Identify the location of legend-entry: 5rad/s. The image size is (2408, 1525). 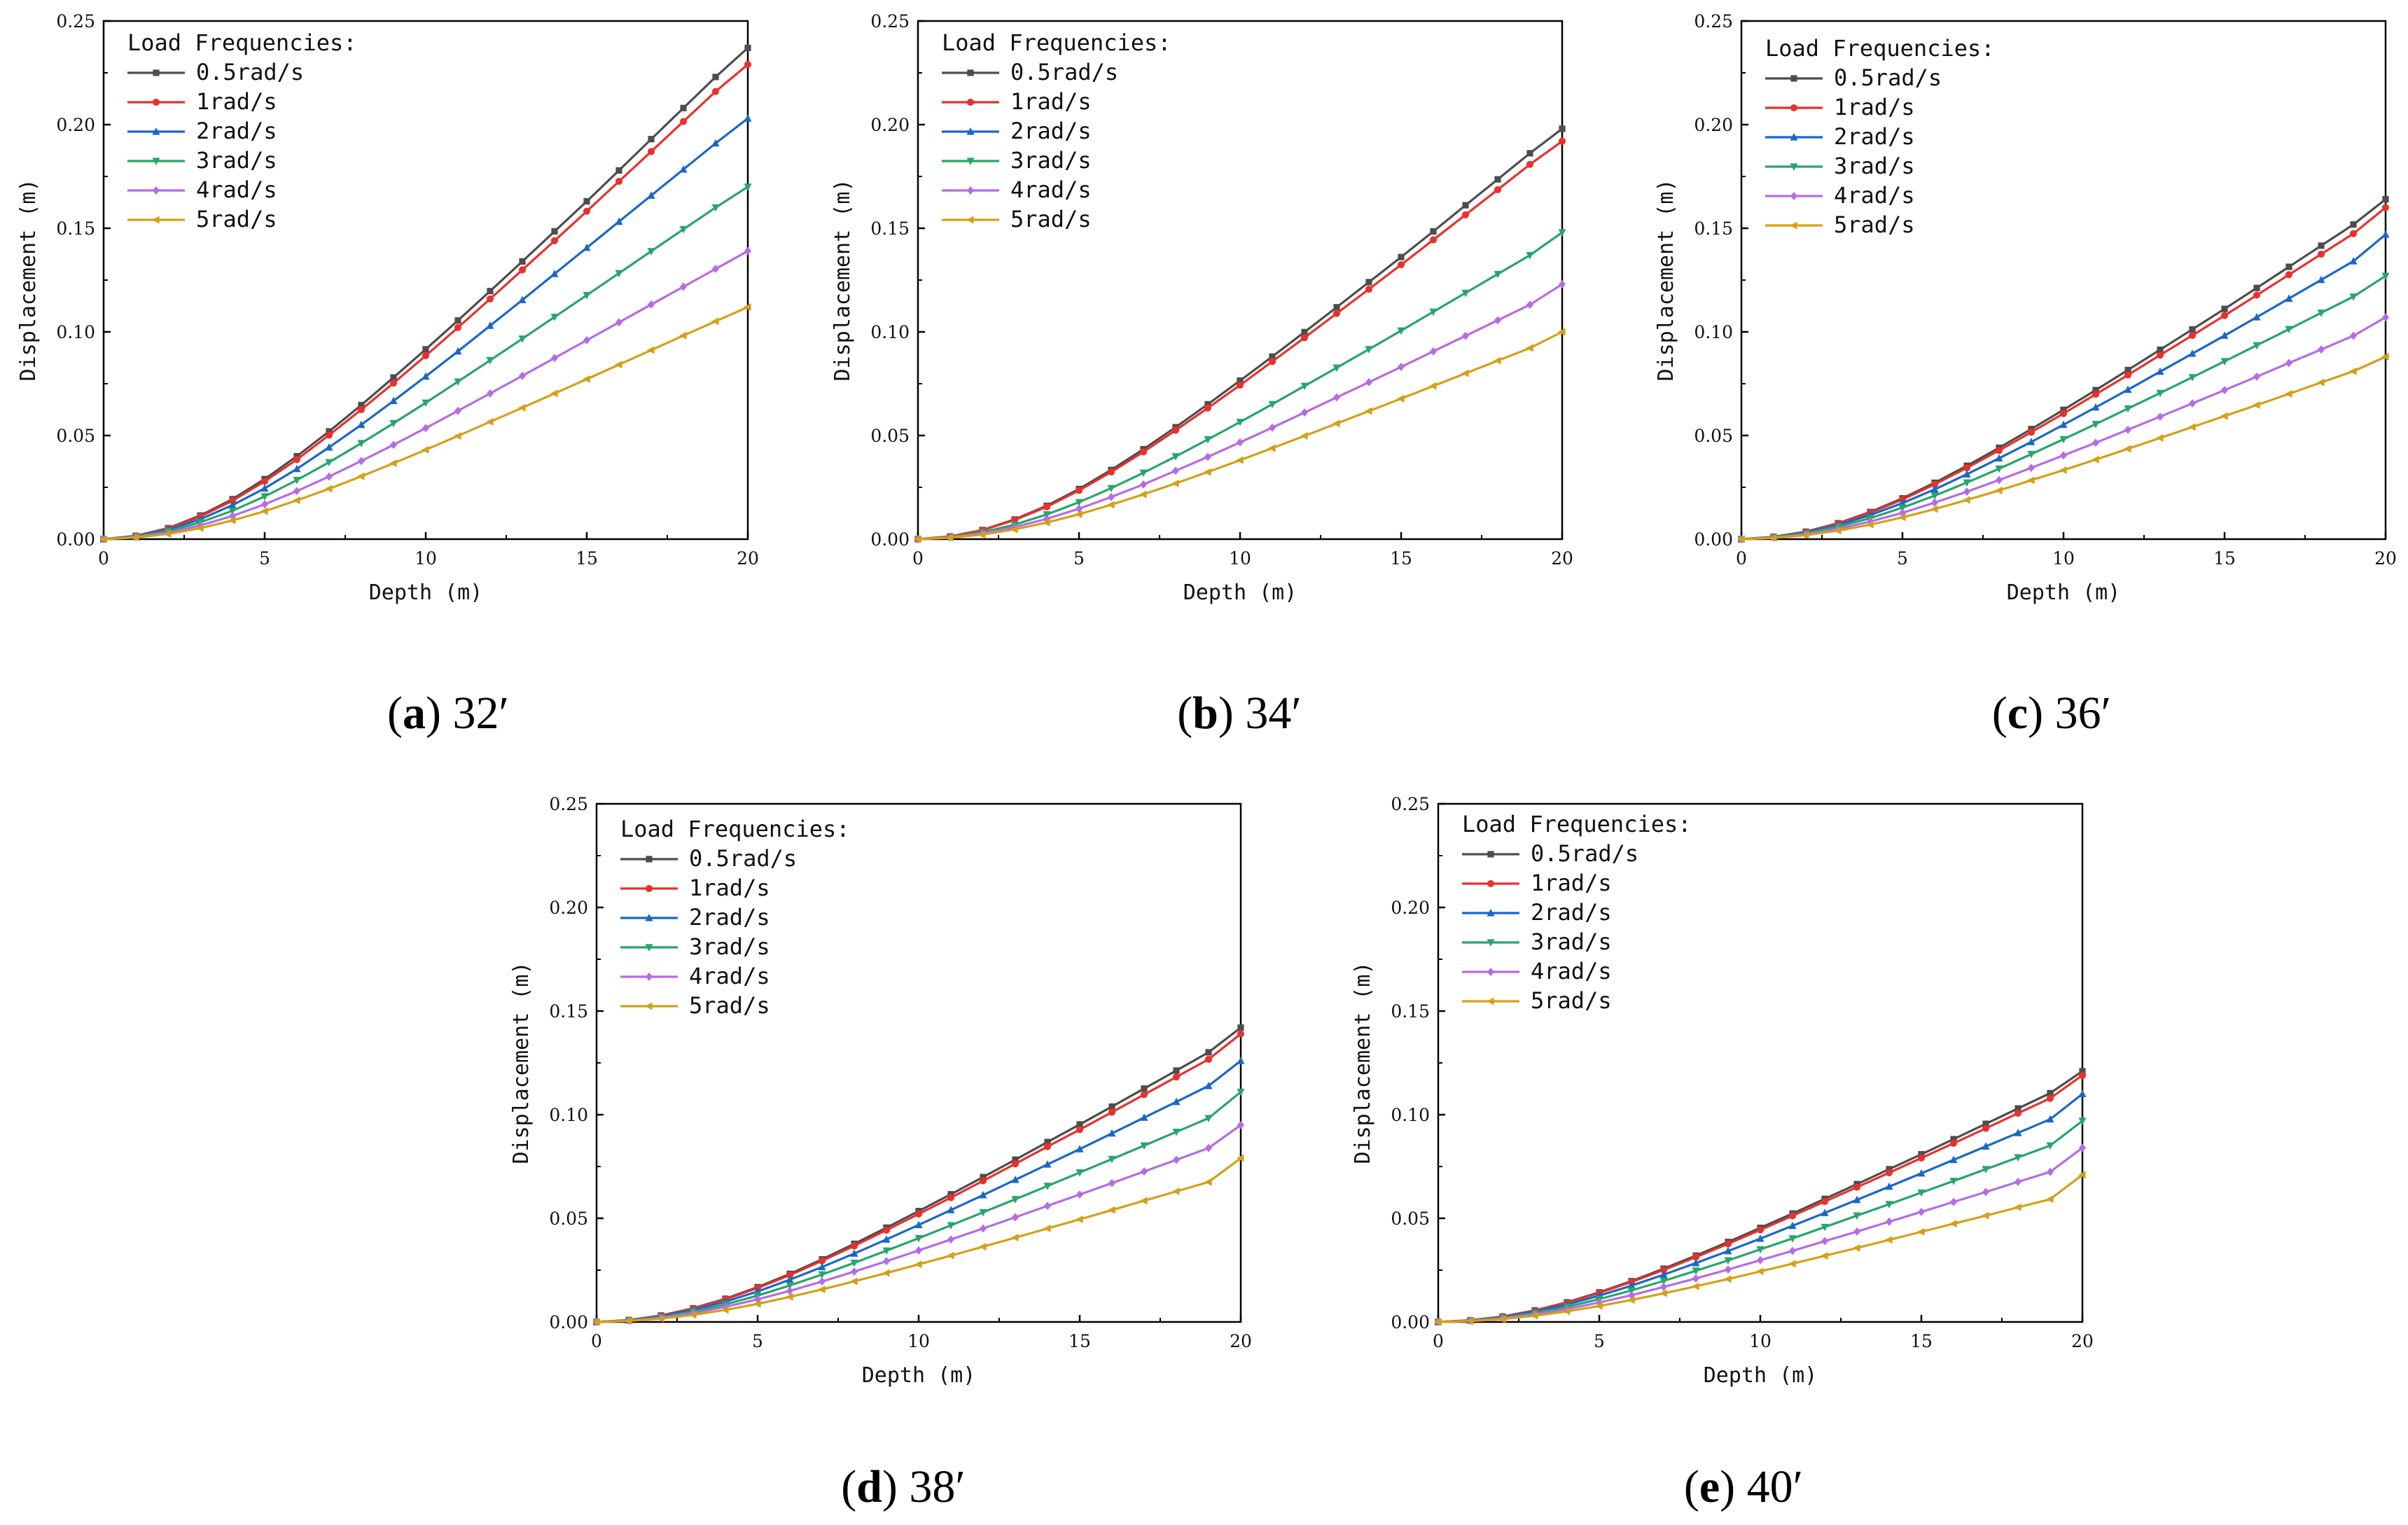
(1051, 219).